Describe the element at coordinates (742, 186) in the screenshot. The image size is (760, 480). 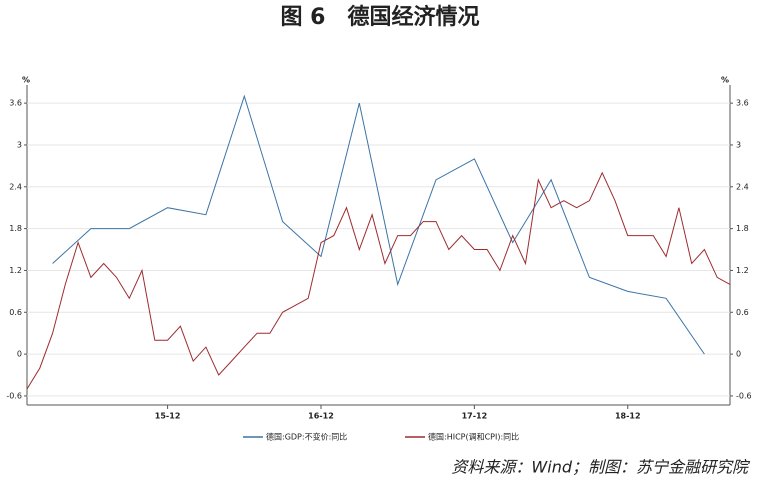
I see `y2-tick-label: 2.4` at that location.